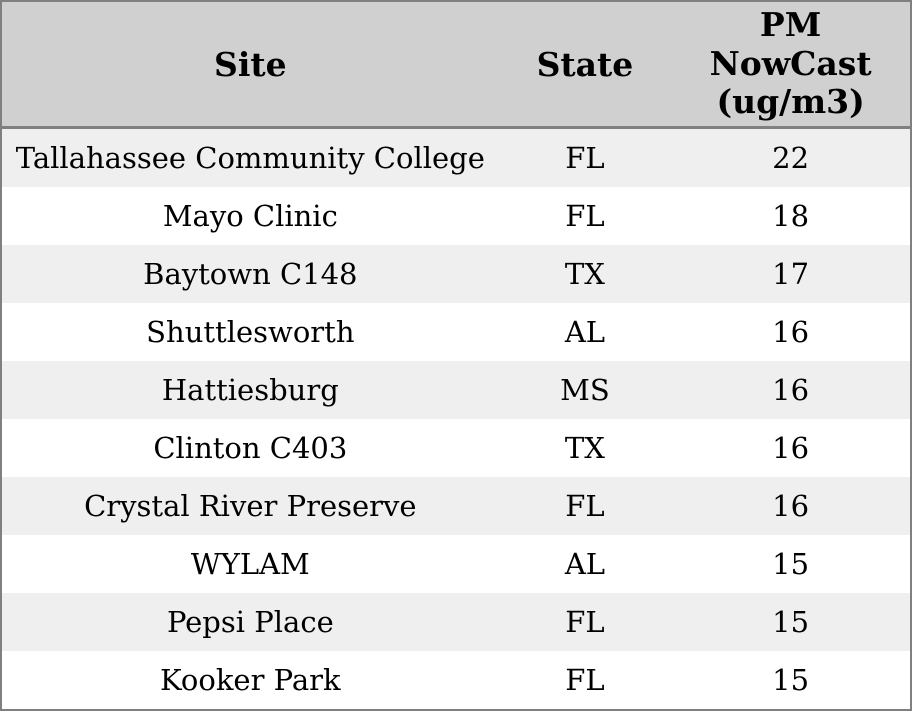 The width and height of the screenshot is (912, 711). I want to click on site-cell: Clinton C403, so click(250, 448).